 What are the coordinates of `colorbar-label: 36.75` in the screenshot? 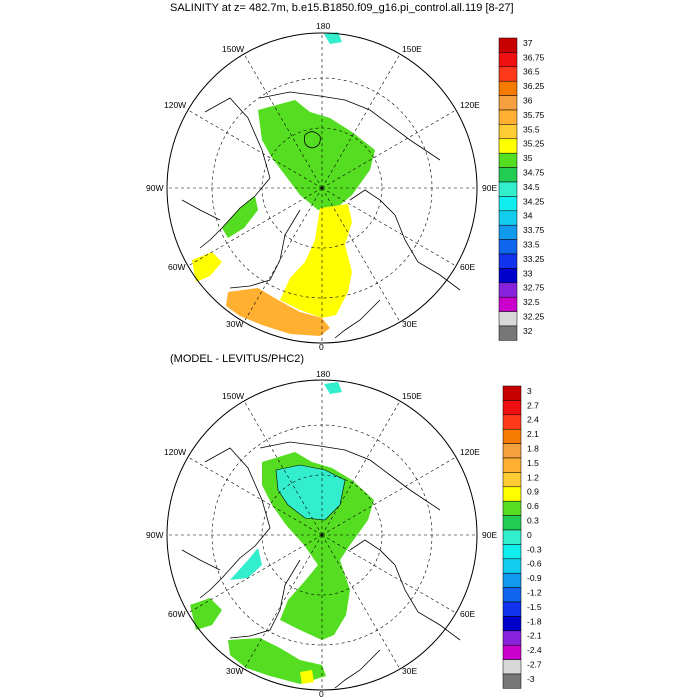 It's located at (534, 57).